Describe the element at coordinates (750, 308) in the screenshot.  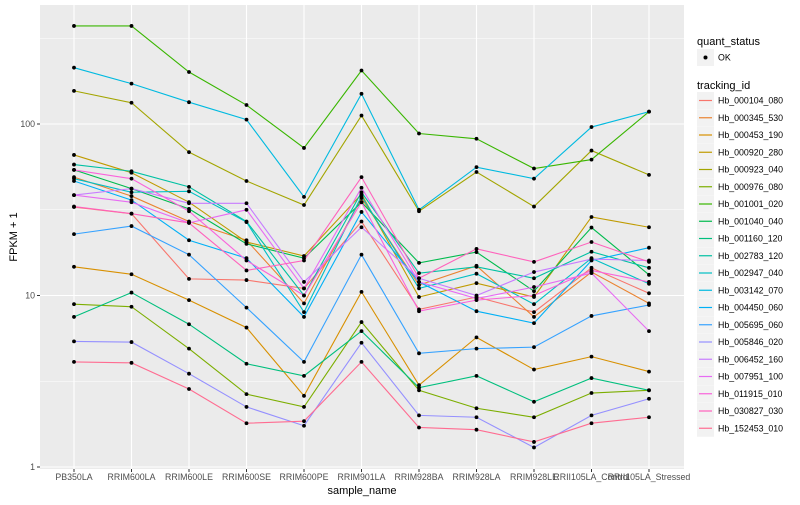
I see `legend-label: Hb_004450_060` at that location.